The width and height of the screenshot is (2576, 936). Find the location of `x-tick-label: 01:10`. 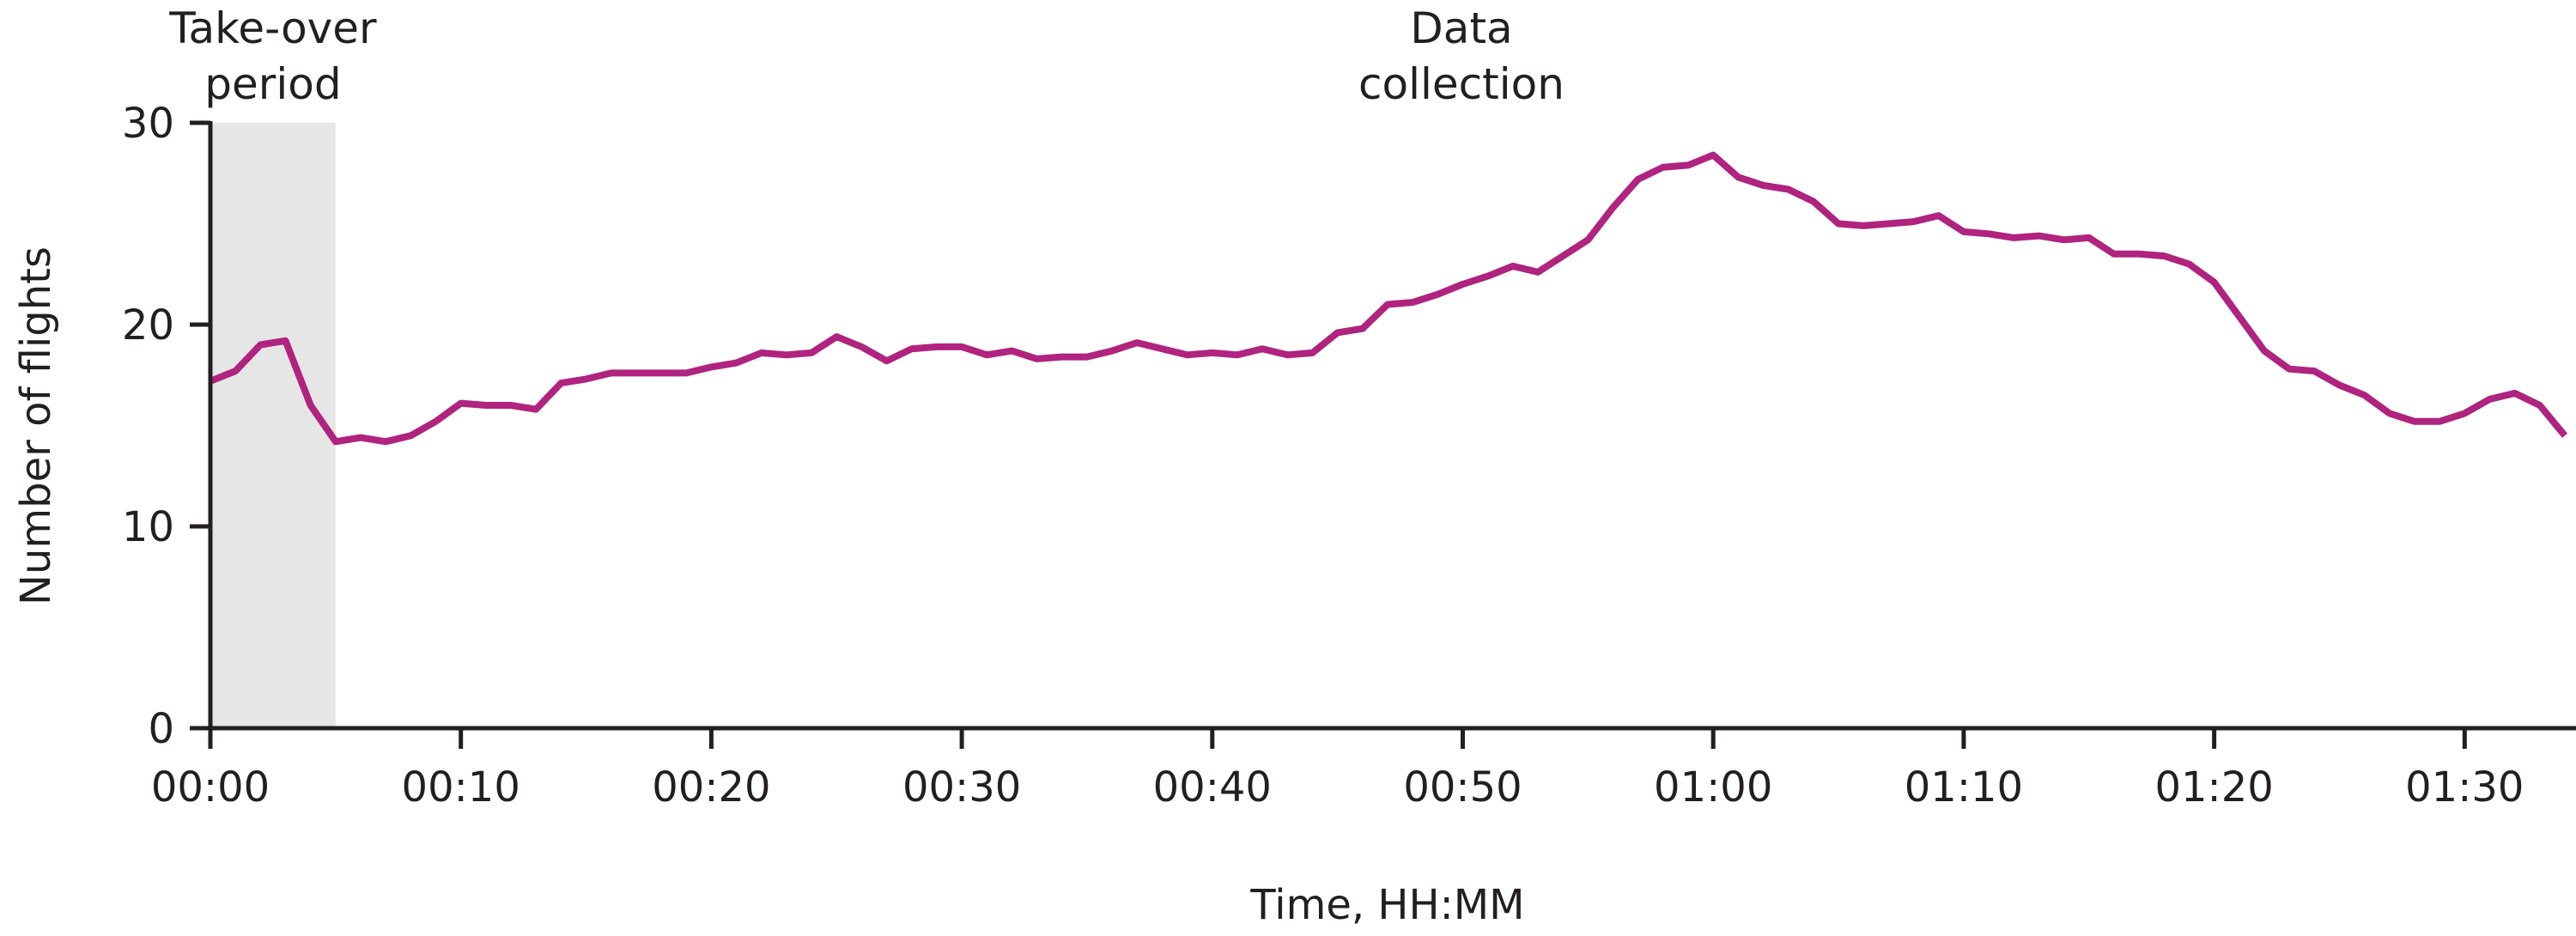

x-tick-label: 01:10 is located at coordinates (1964, 787).